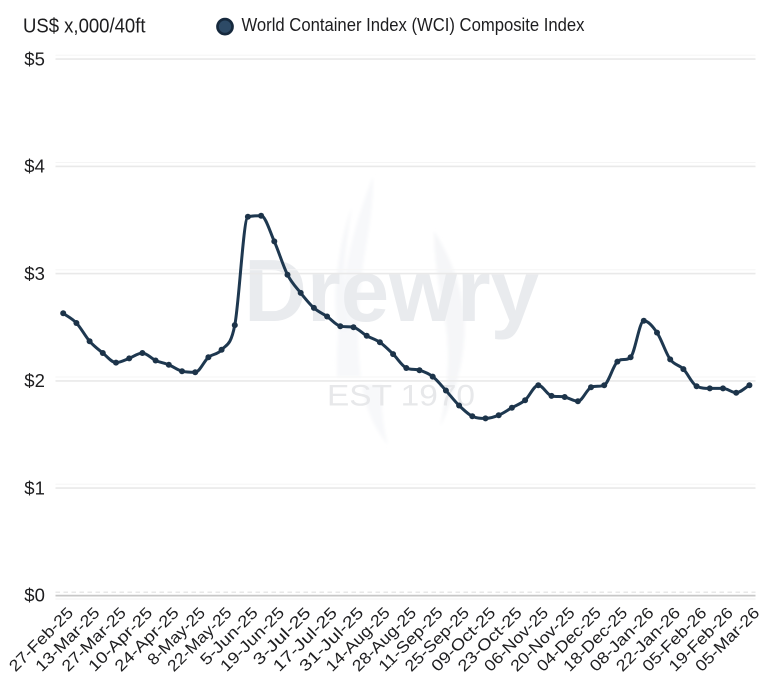 The width and height of the screenshot is (774, 691). What do you see at coordinates (34, 488) in the screenshot?
I see `svg-text: $1` at bounding box center [34, 488].